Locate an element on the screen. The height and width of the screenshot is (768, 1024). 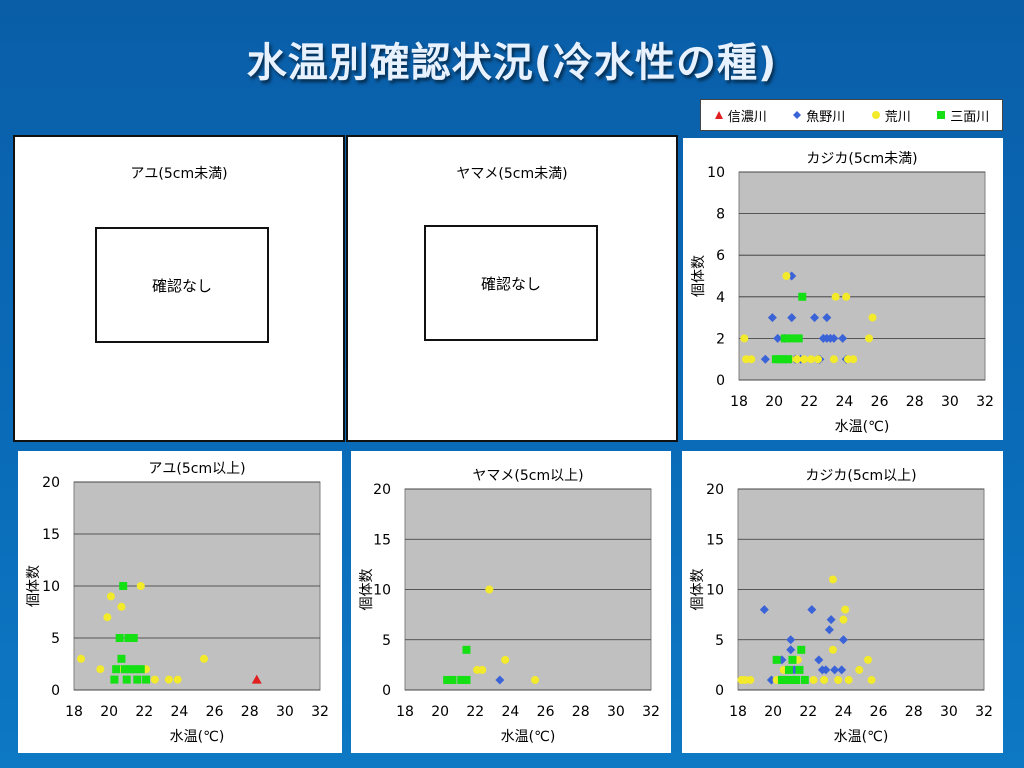
legend-label: 信濃川 is located at coordinates (747, 117).